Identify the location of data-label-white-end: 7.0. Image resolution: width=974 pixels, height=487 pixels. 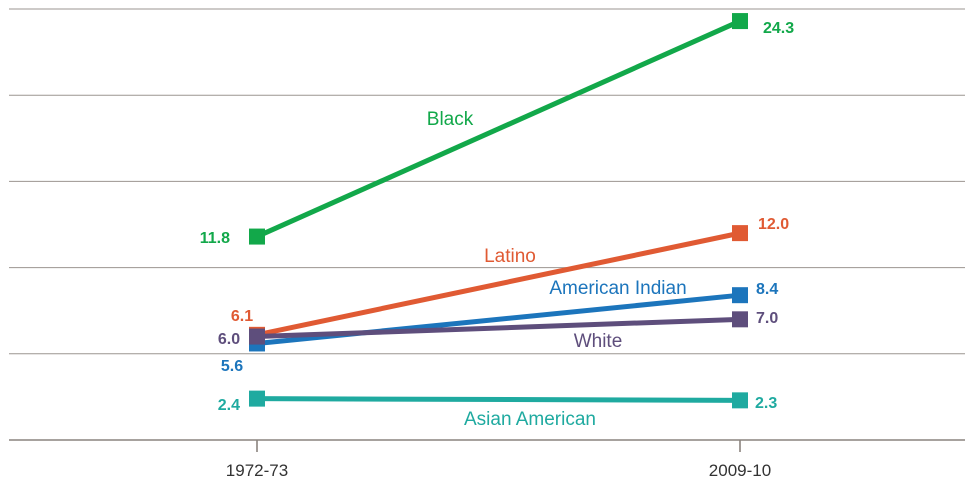
(767, 318).